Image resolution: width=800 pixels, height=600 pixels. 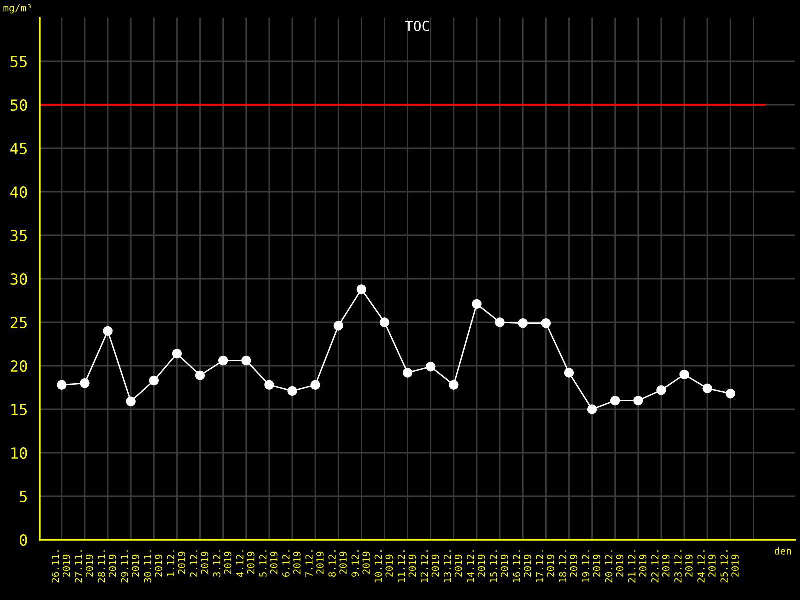 I want to click on y-tick-label: 25, so click(x=18, y=323).